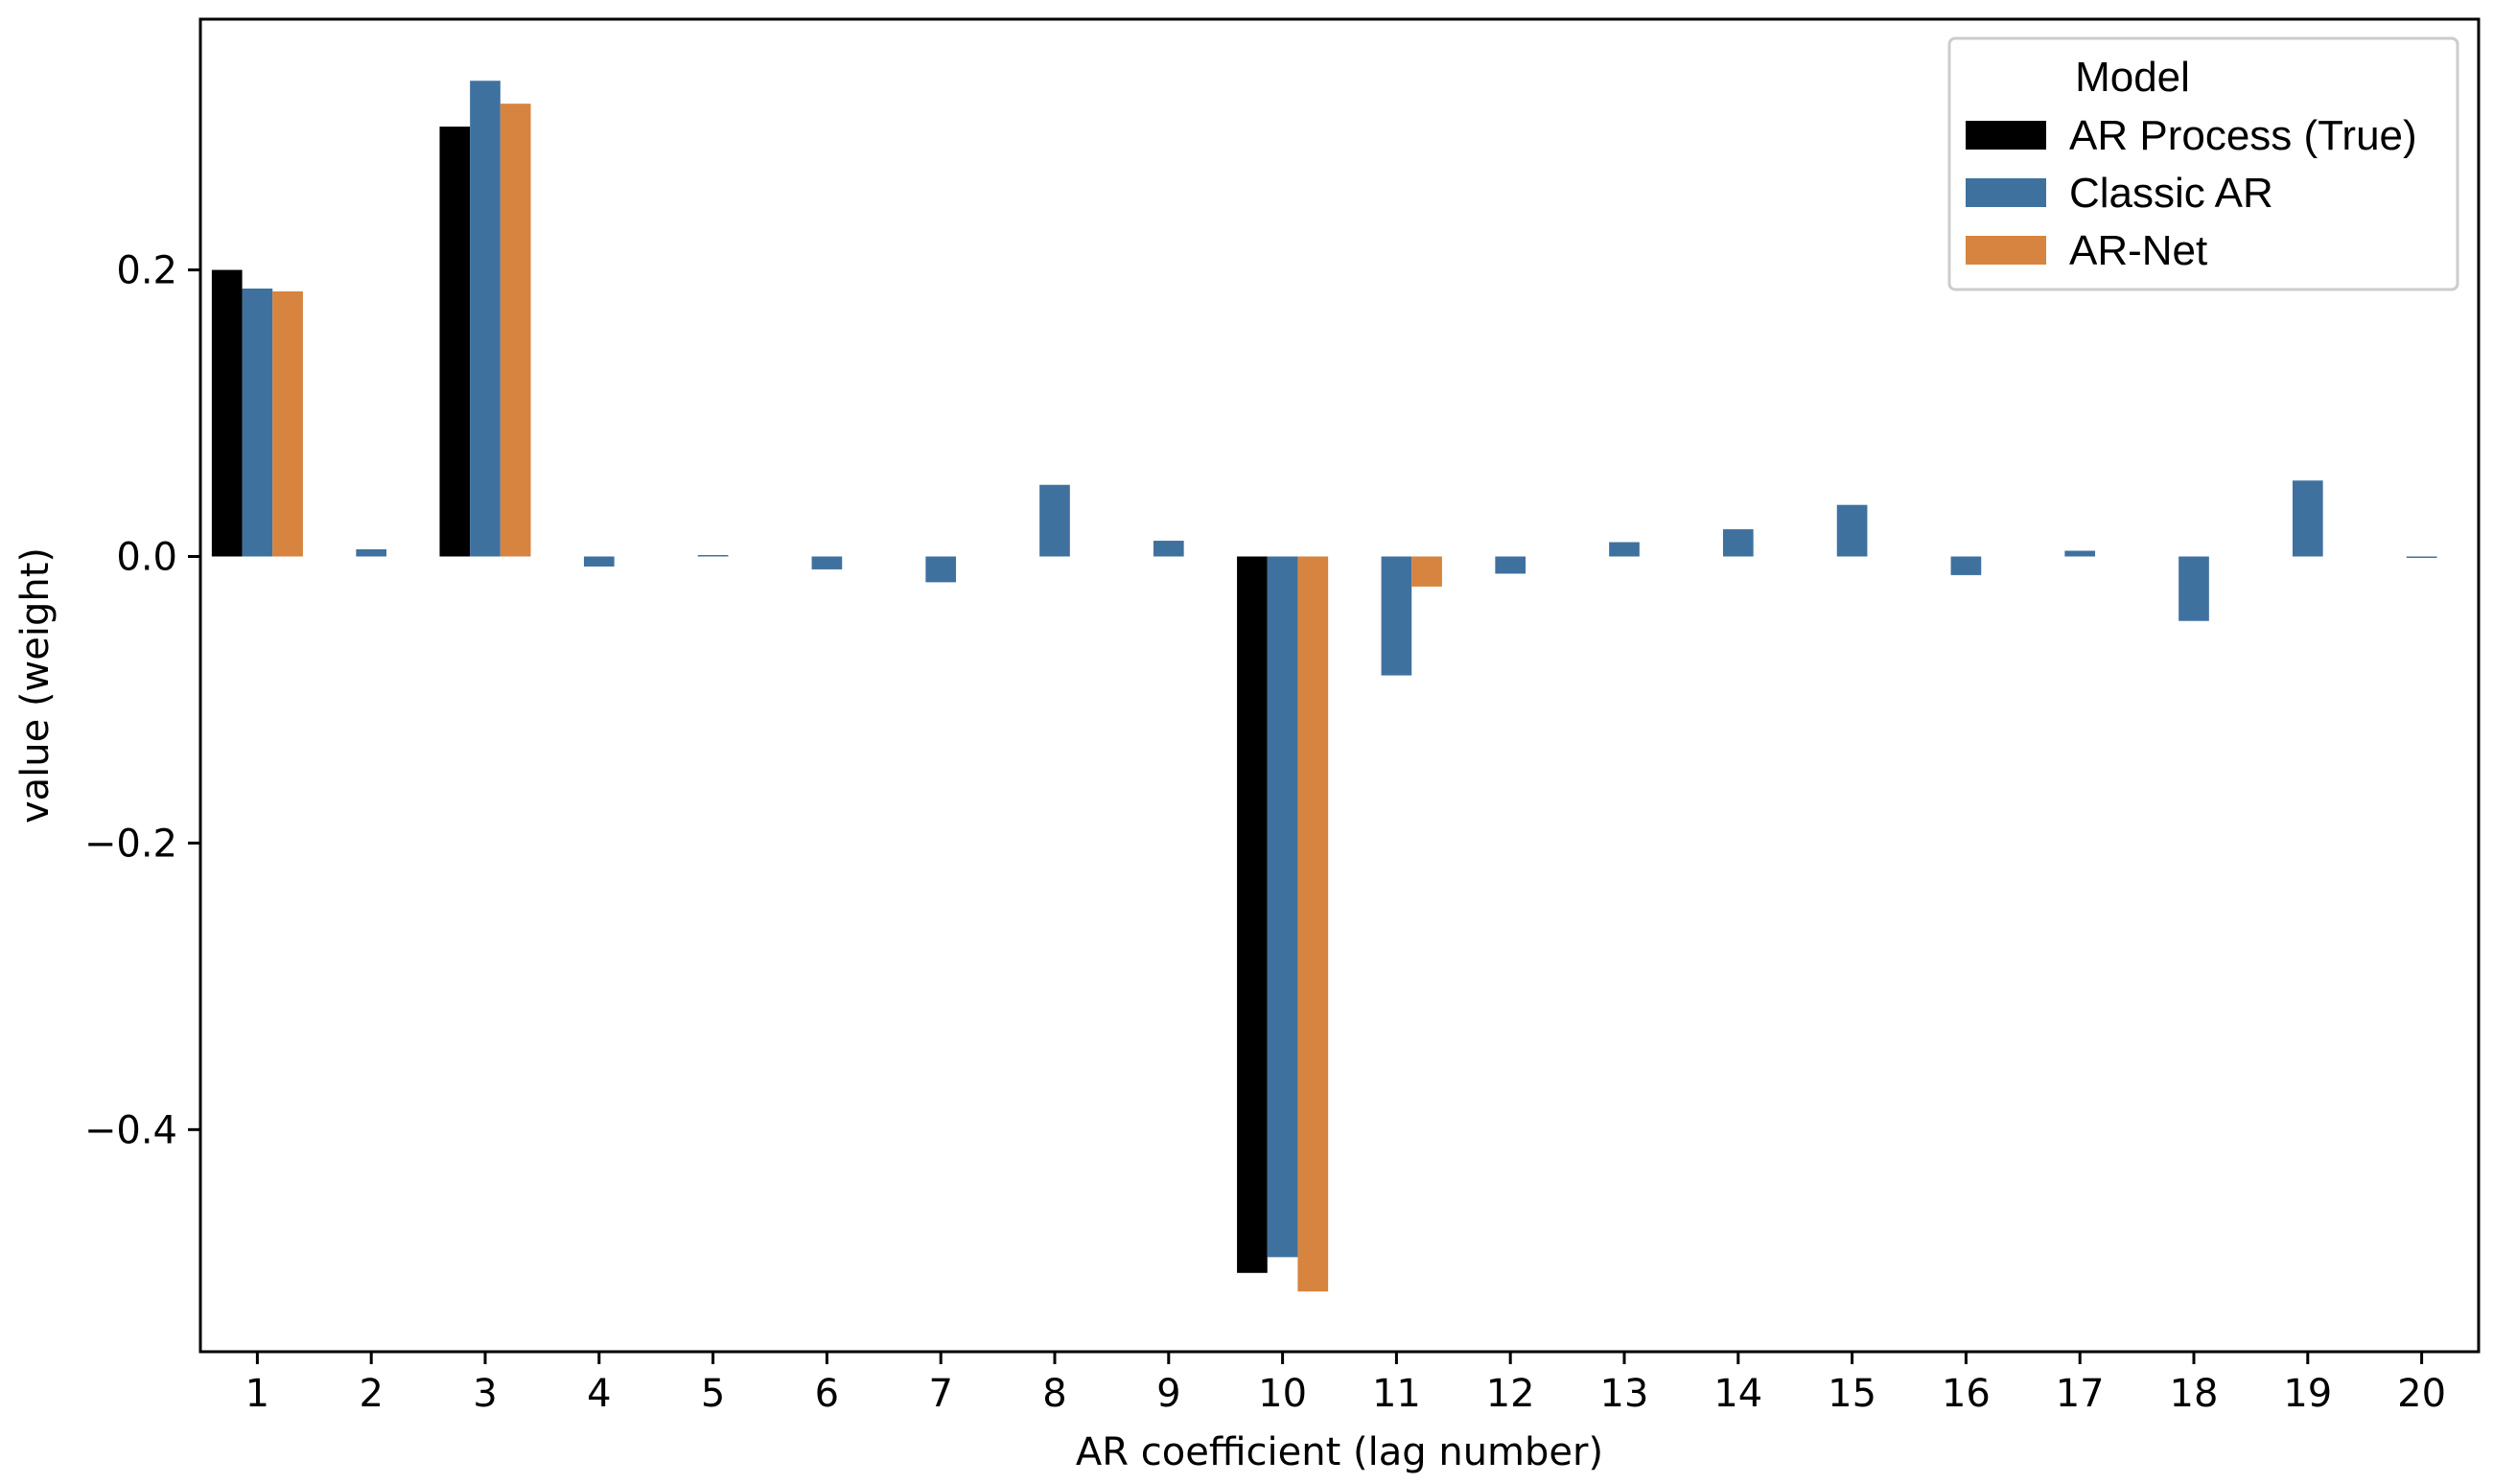 Image resolution: width=2493 pixels, height=1484 pixels. I want to click on y-tick-label: −0.4, so click(130, 1130).